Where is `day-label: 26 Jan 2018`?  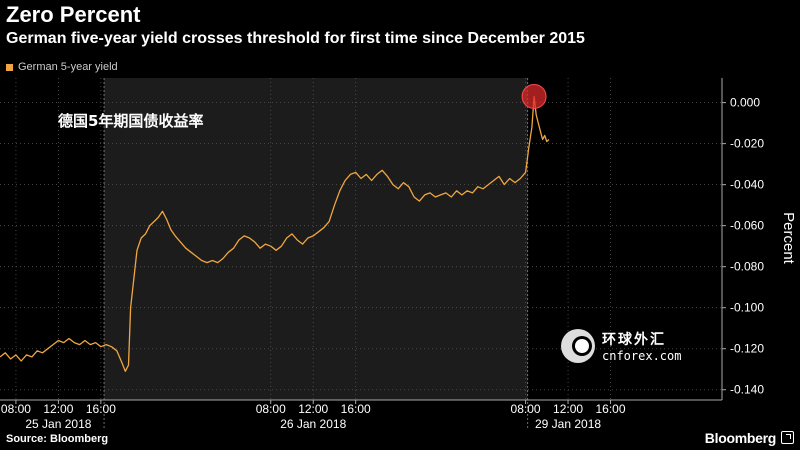
day-label: 26 Jan 2018 is located at coordinates (313, 424).